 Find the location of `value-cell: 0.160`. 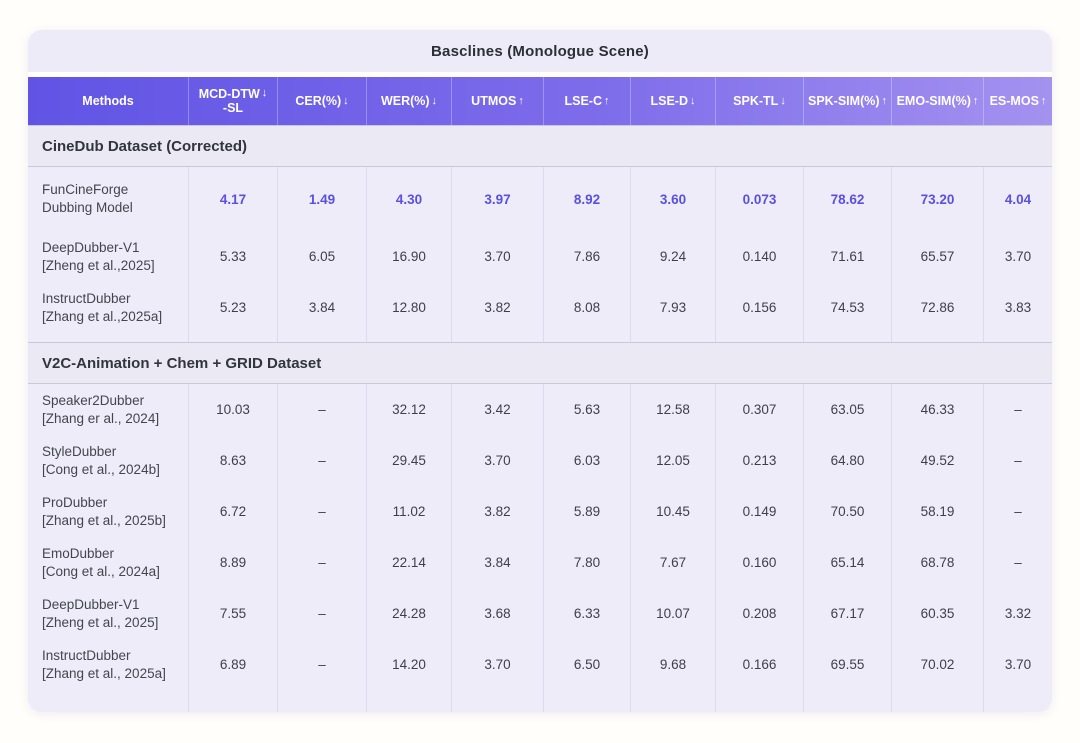

value-cell: 0.160 is located at coordinates (759, 562).